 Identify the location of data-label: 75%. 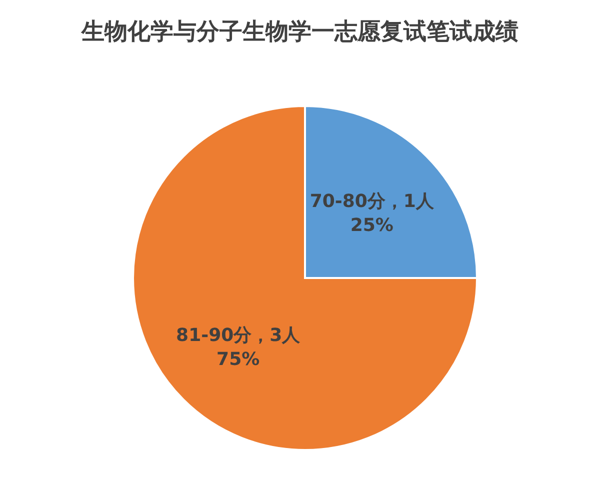
(238, 359).